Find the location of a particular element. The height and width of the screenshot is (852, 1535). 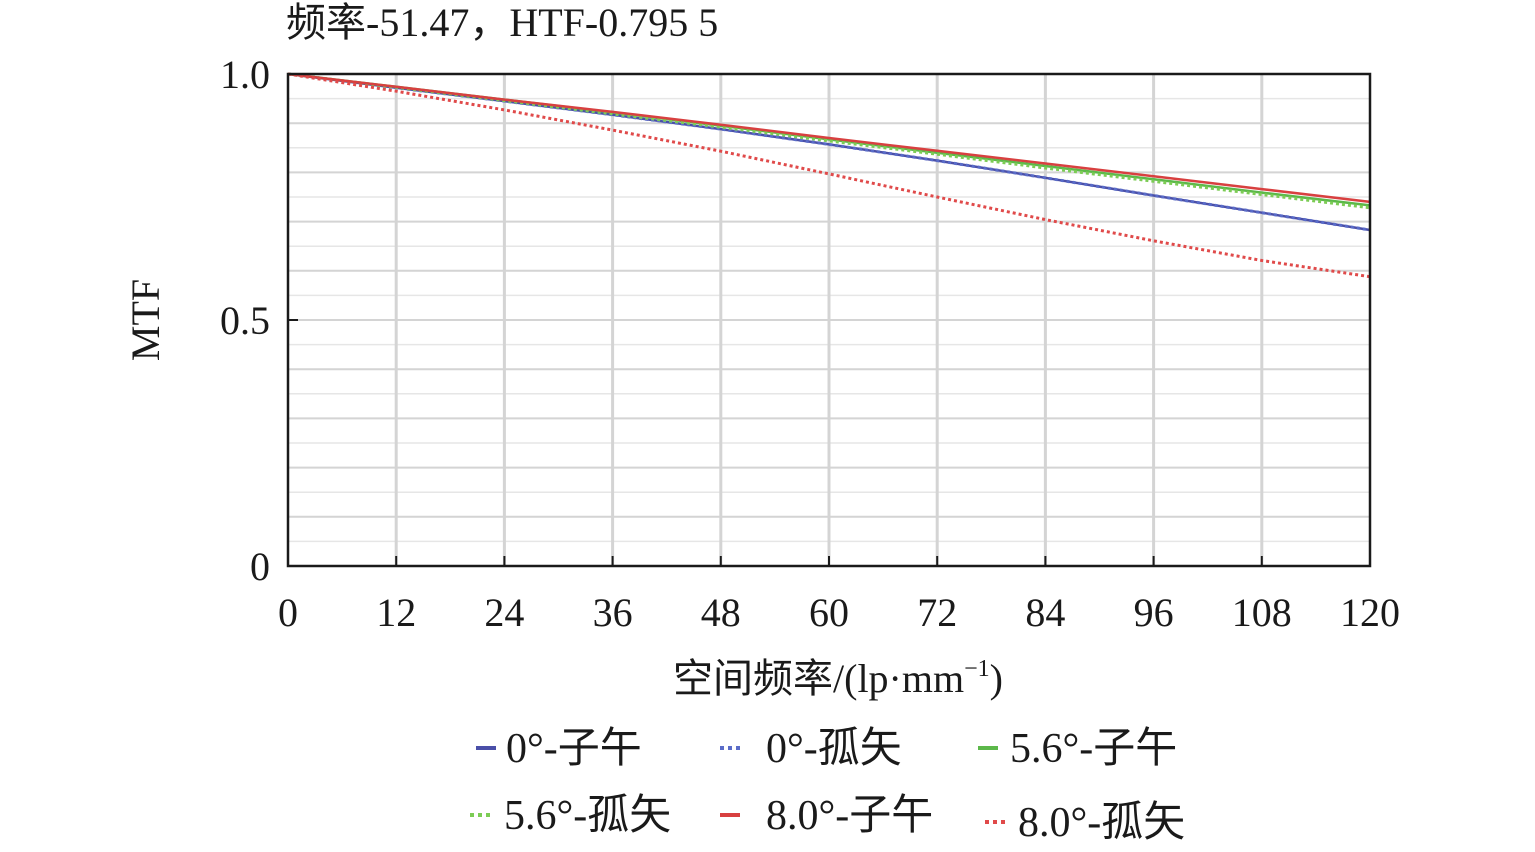

legend-label-3: 5.6°-孤矢 is located at coordinates (587, 816).